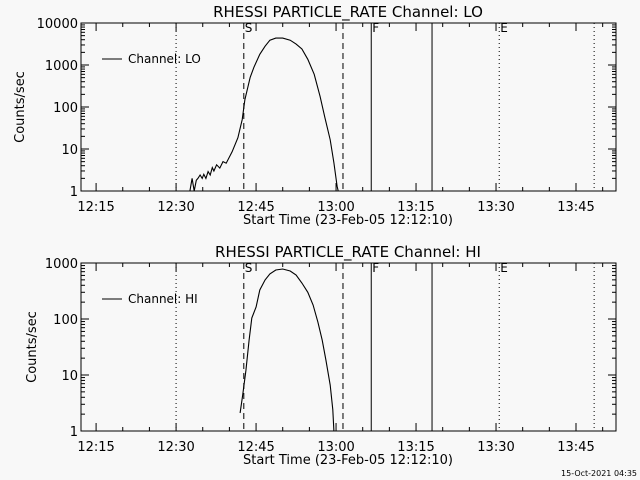 The height and width of the screenshot is (480, 640). Describe the element at coordinates (57, 24) in the screenshot. I see `y-tick-label: 10000` at that location.